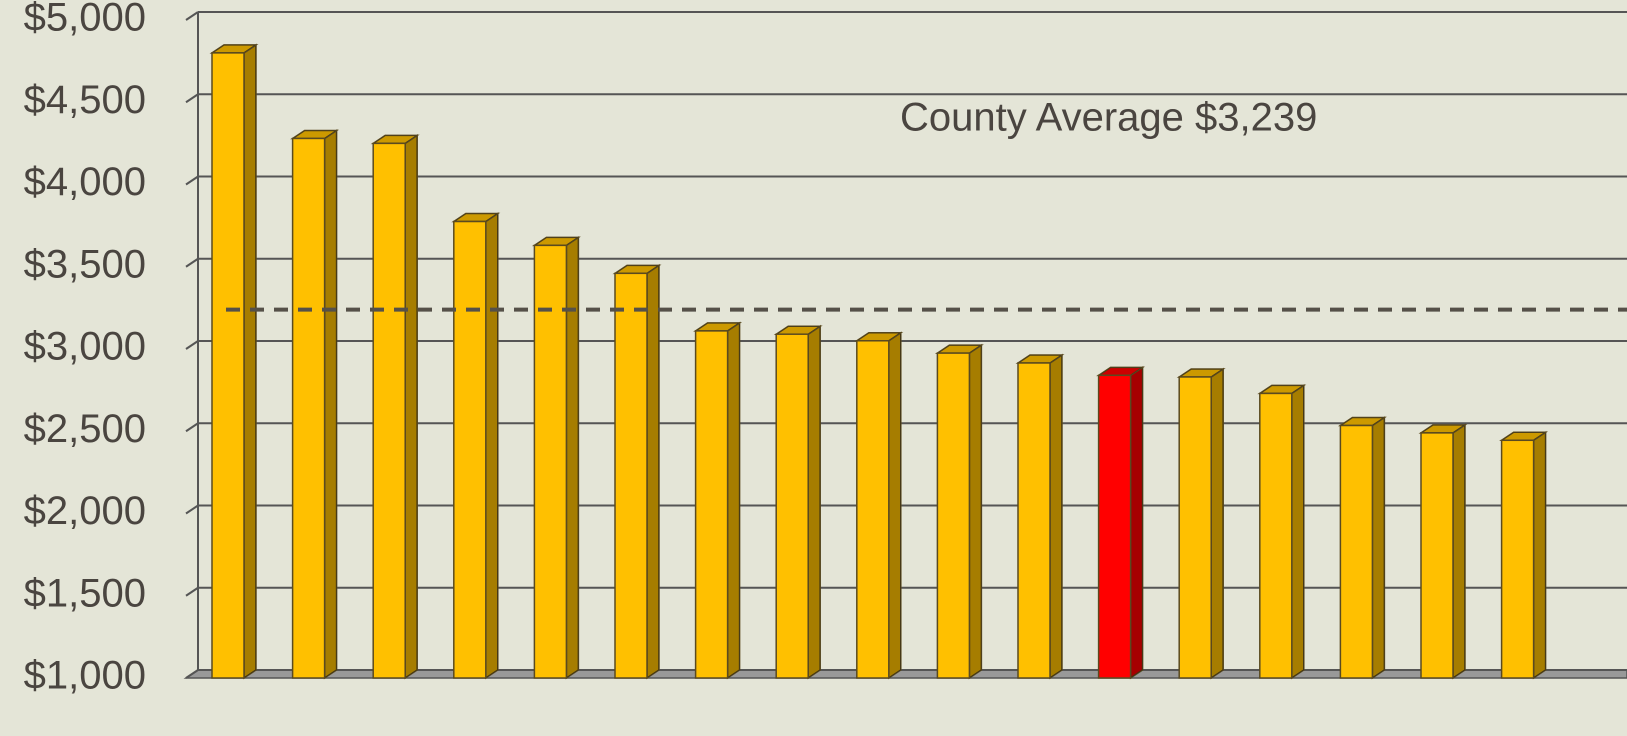  Describe the element at coordinates (85, 100) in the screenshot. I see `y-tick-label: $4,500` at that location.